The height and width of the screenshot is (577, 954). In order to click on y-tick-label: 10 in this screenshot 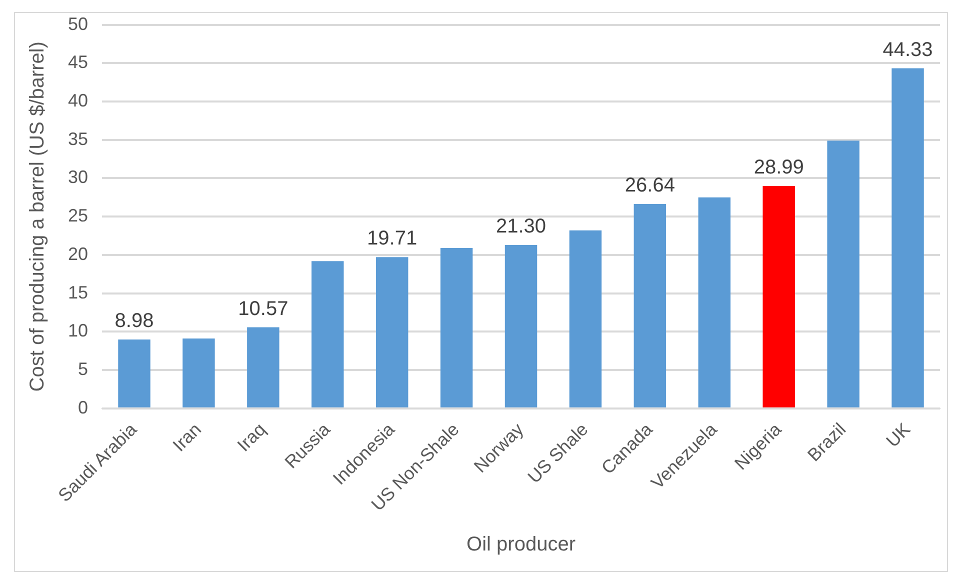, I will do `click(78, 330)`.